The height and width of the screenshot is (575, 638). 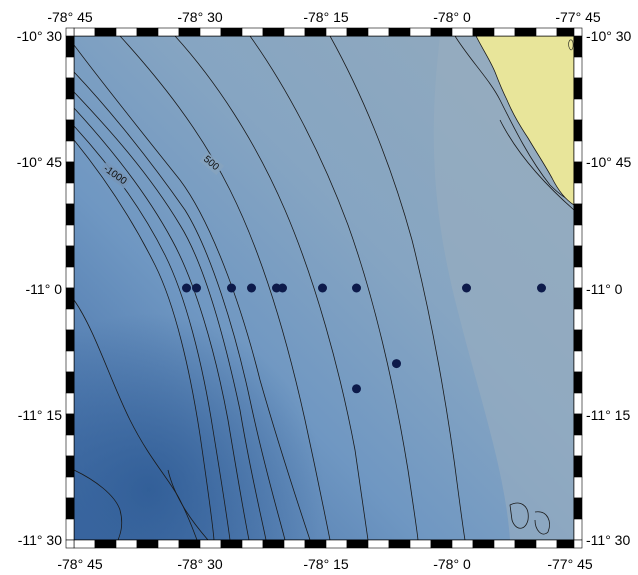 I want to click on lat-label-left: -11° 30, so click(x=40, y=540).